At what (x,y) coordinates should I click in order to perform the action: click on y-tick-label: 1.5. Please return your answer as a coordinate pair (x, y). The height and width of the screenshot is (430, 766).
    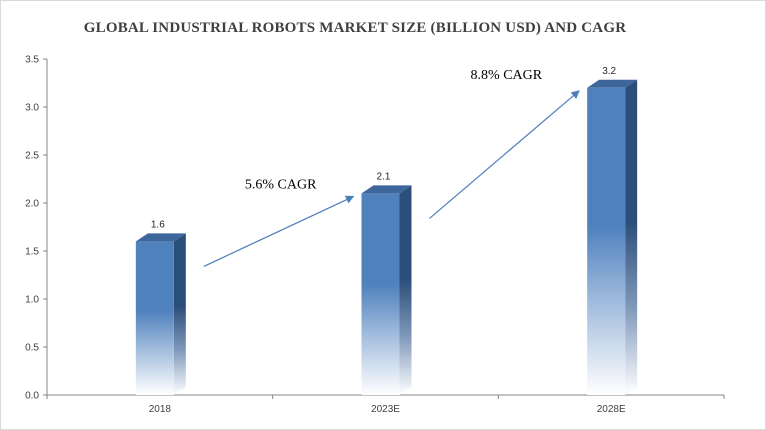
    Looking at the image, I should click on (32, 252).